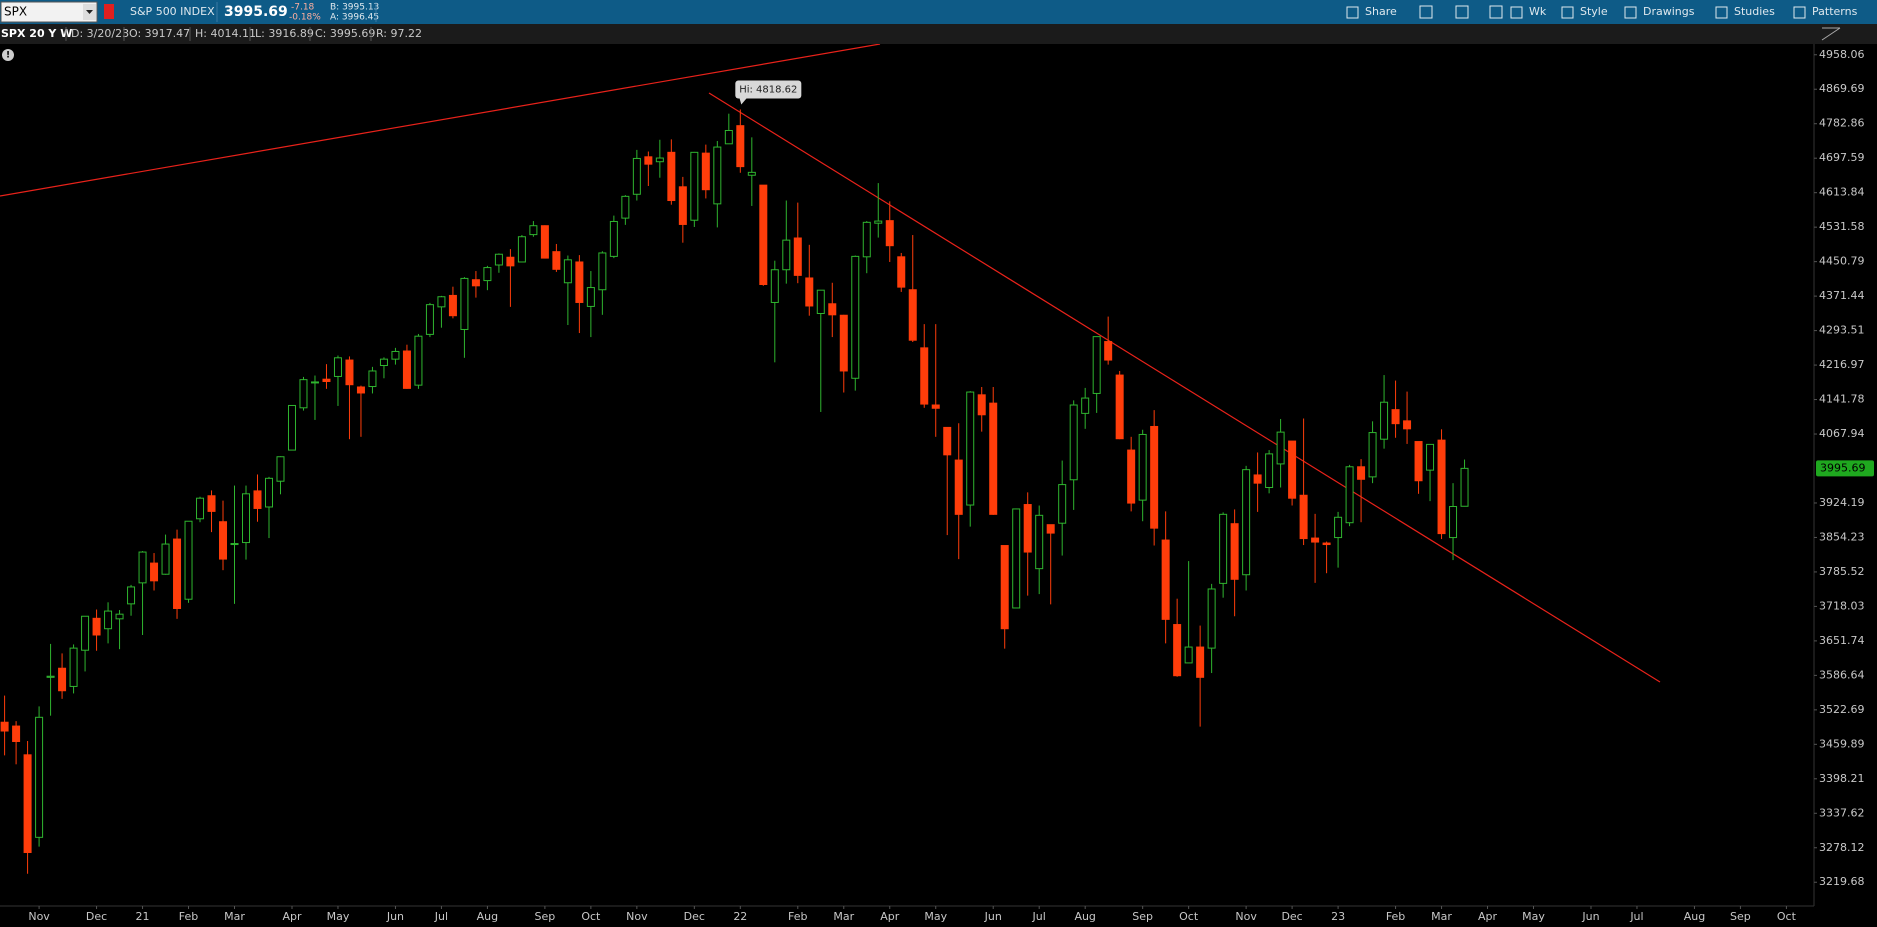  I want to click on annotation: Hi: 4818.62, so click(768, 89).